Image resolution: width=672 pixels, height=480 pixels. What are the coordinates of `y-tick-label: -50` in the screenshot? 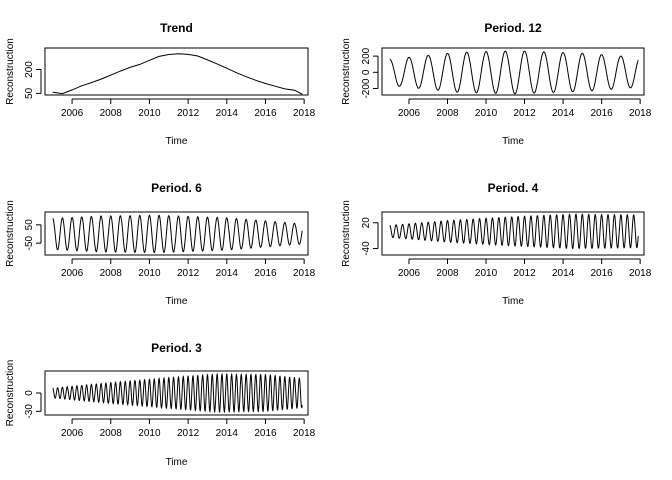 It's located at (29, 242).